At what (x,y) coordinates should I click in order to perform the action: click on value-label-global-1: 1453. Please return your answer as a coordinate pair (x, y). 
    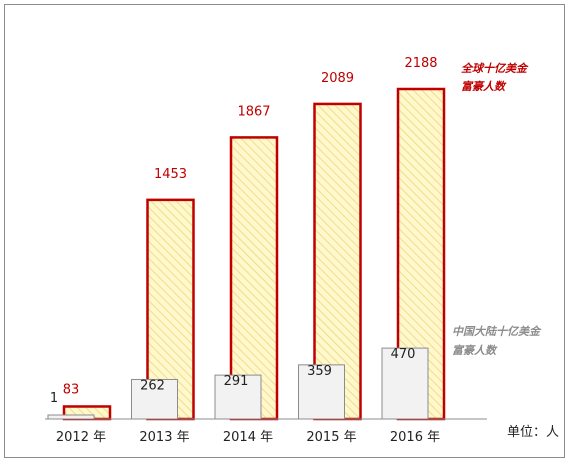
    Looking at the image, I should click on (170, 174).